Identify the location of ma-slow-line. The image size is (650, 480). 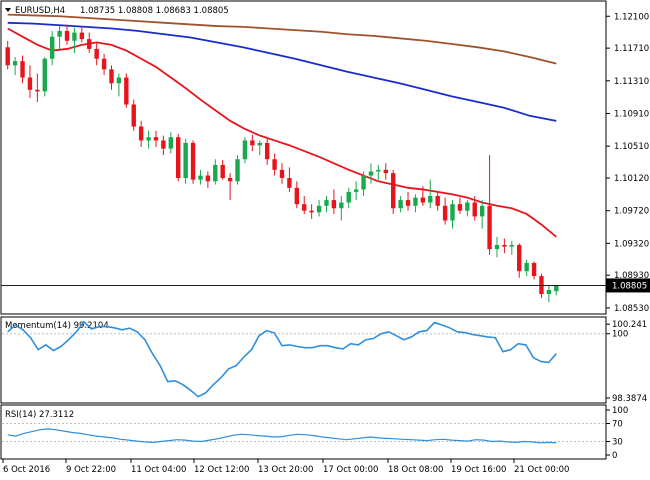
(282, 39).